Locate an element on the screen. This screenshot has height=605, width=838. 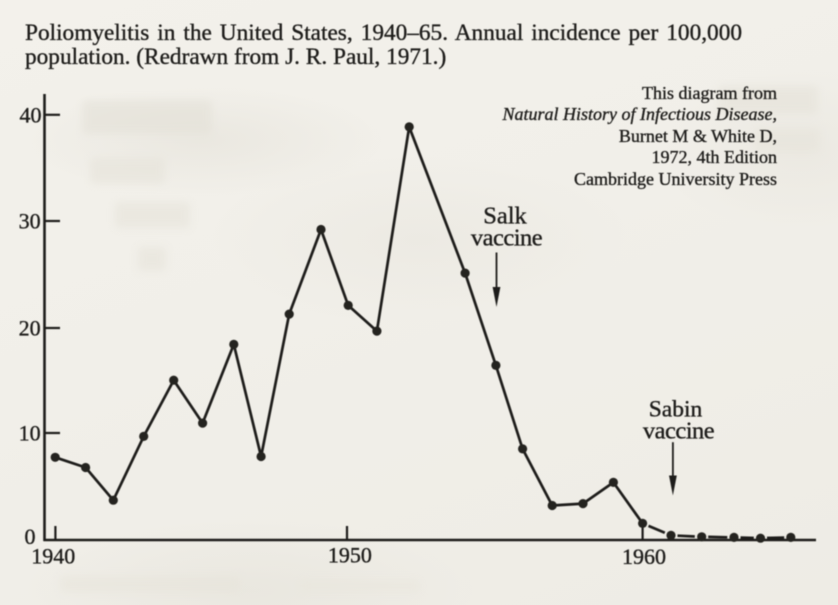
svg-text: Sabin is located at coordinates (676, 410).